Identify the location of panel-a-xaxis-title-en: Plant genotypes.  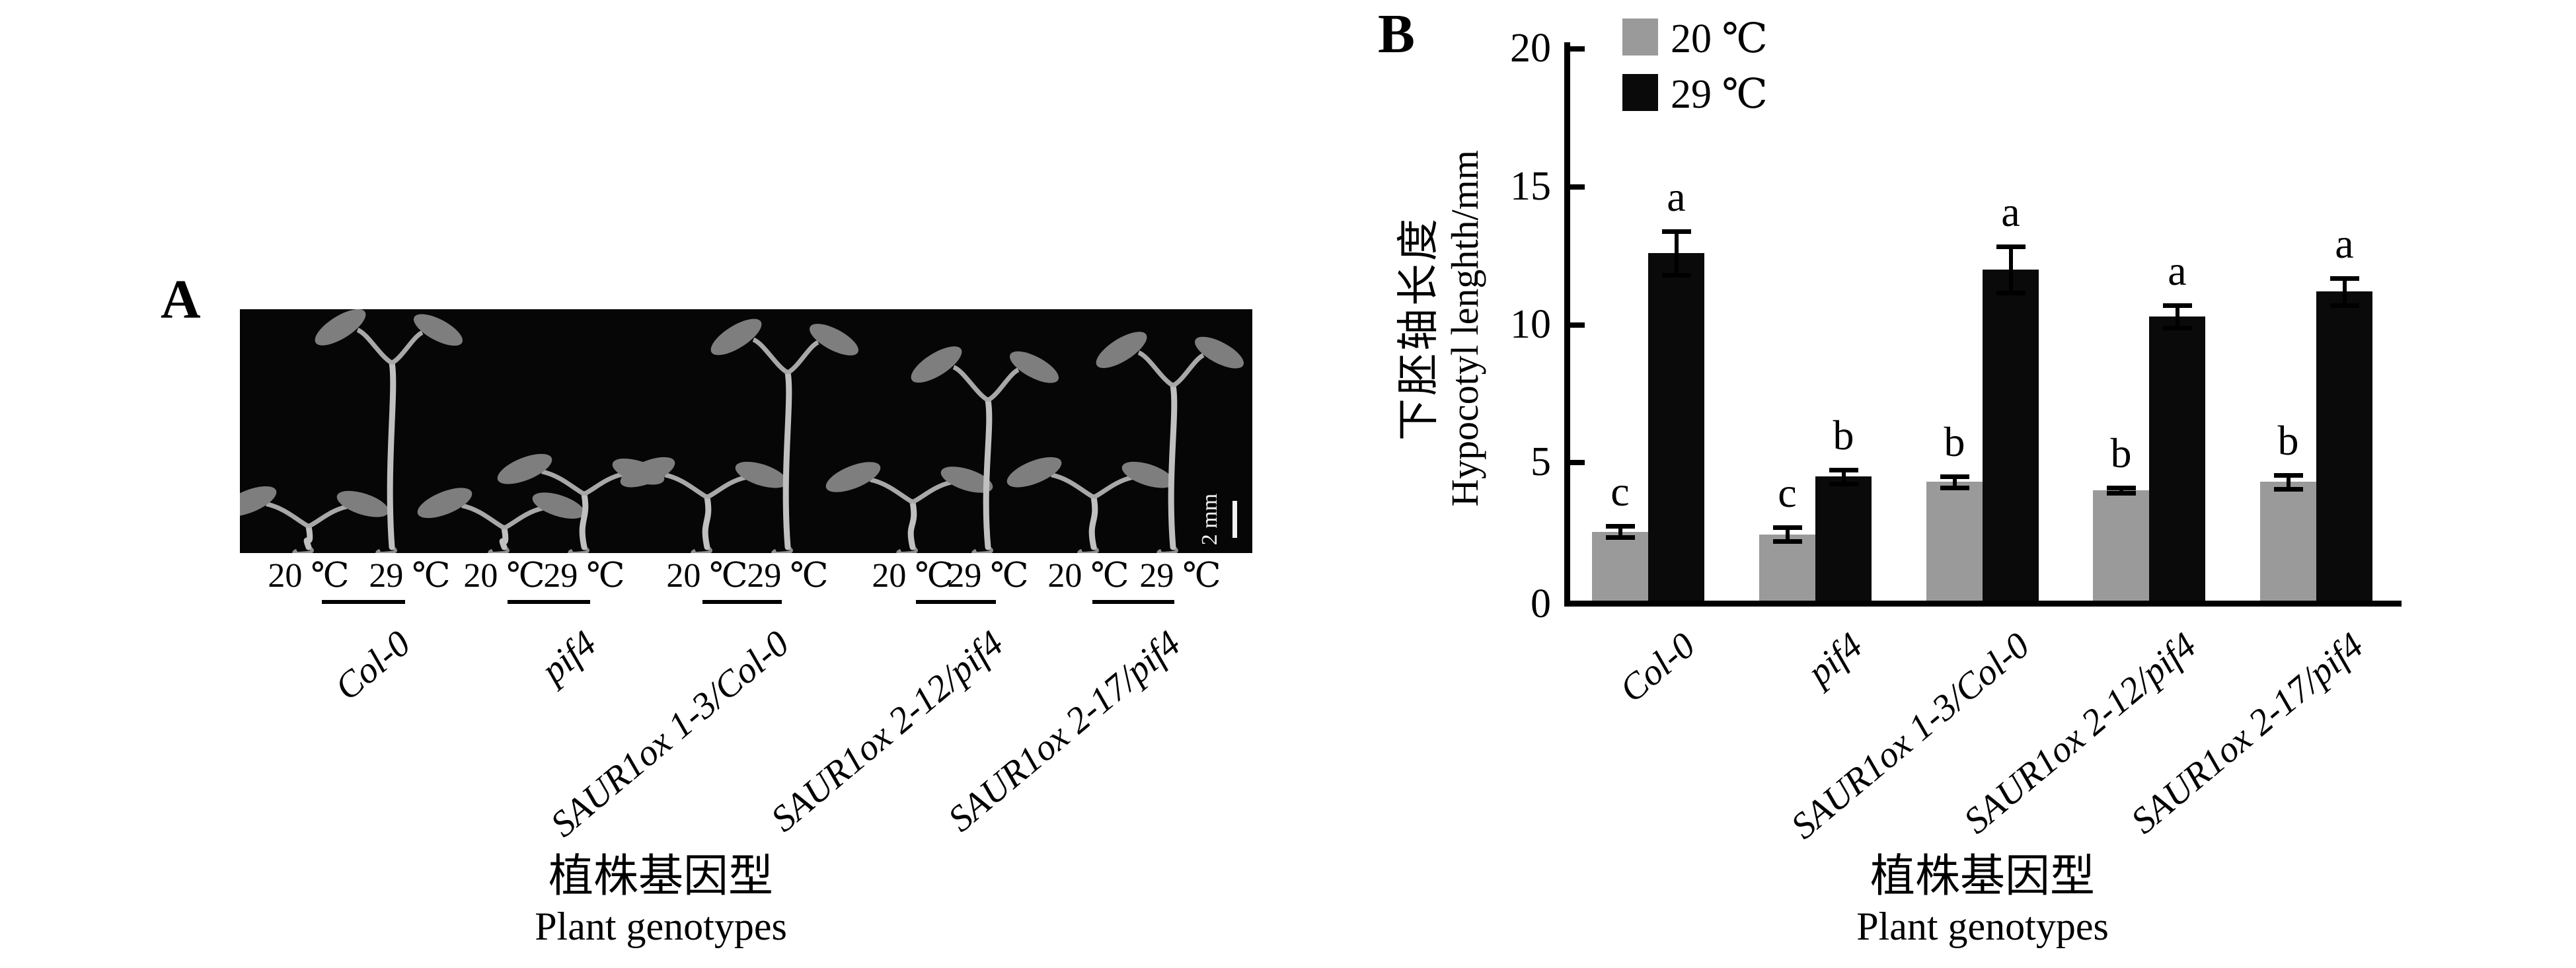
(661, 926).